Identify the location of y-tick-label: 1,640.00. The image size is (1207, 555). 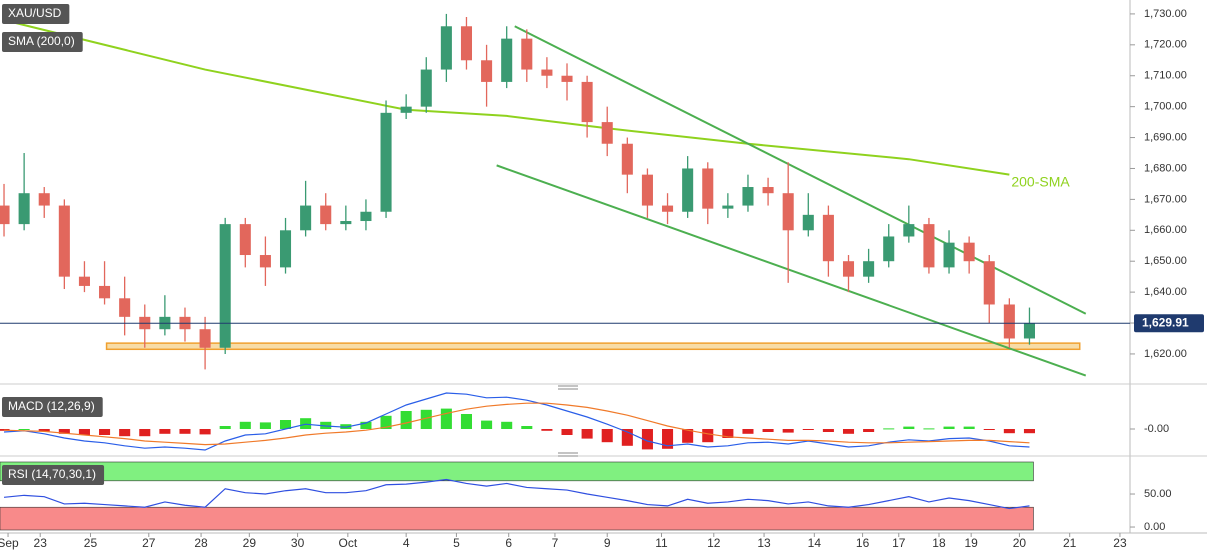
(1165, 292).